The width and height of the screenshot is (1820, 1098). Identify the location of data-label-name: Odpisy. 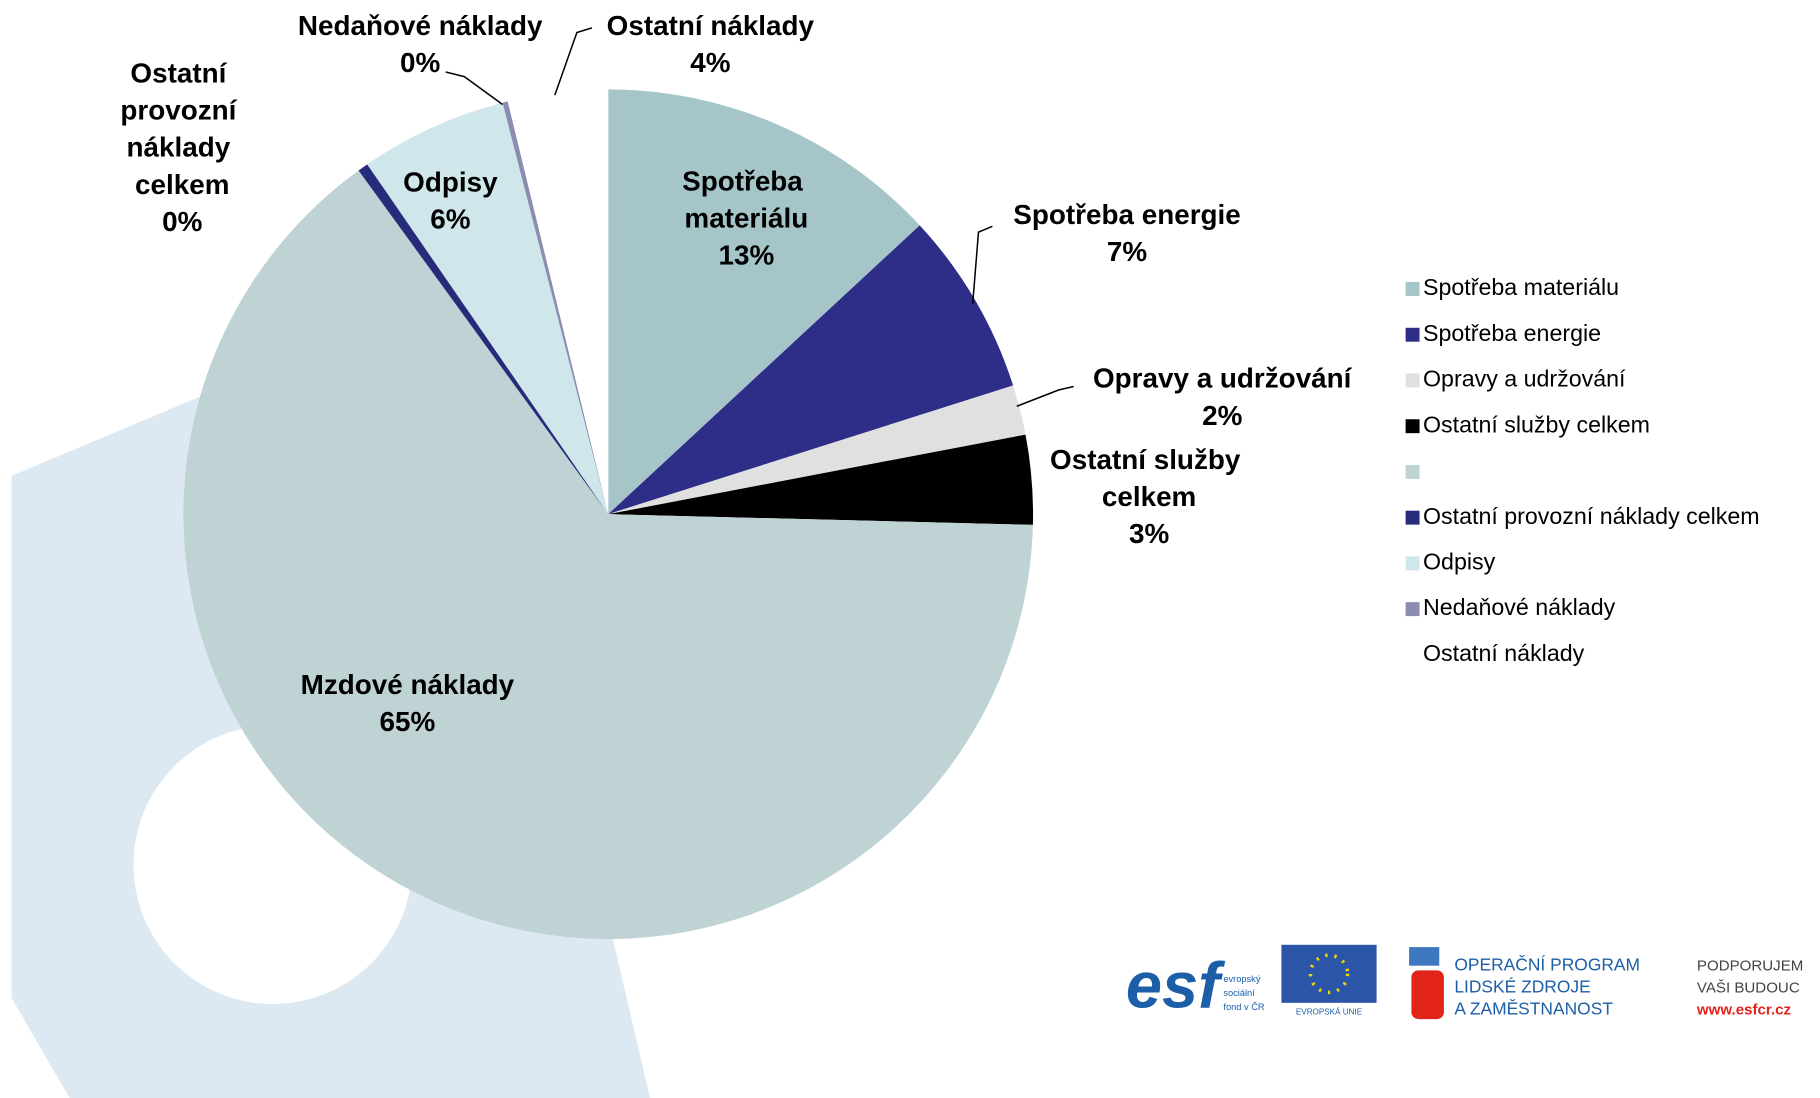
(450, 182).